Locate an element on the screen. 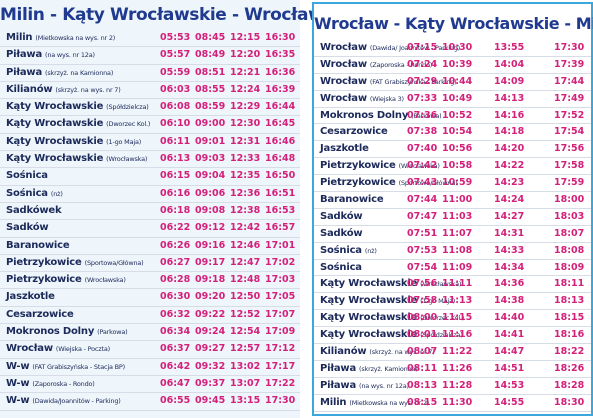 The height and width of the screenshot is (418, 593). departure-time: 14:34 is located at coordinates (509, 267).